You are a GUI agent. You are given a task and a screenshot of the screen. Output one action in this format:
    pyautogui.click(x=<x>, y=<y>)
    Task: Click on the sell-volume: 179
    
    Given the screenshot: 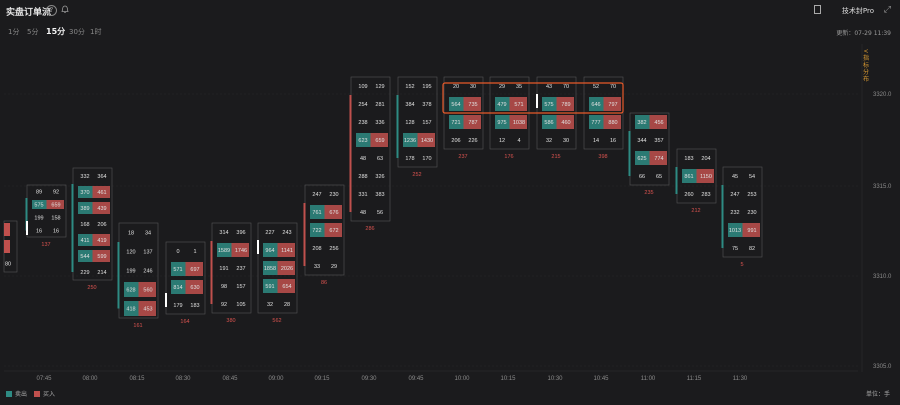 What is the action you would take?
    pyautogui.click(x=177, y=306)
    